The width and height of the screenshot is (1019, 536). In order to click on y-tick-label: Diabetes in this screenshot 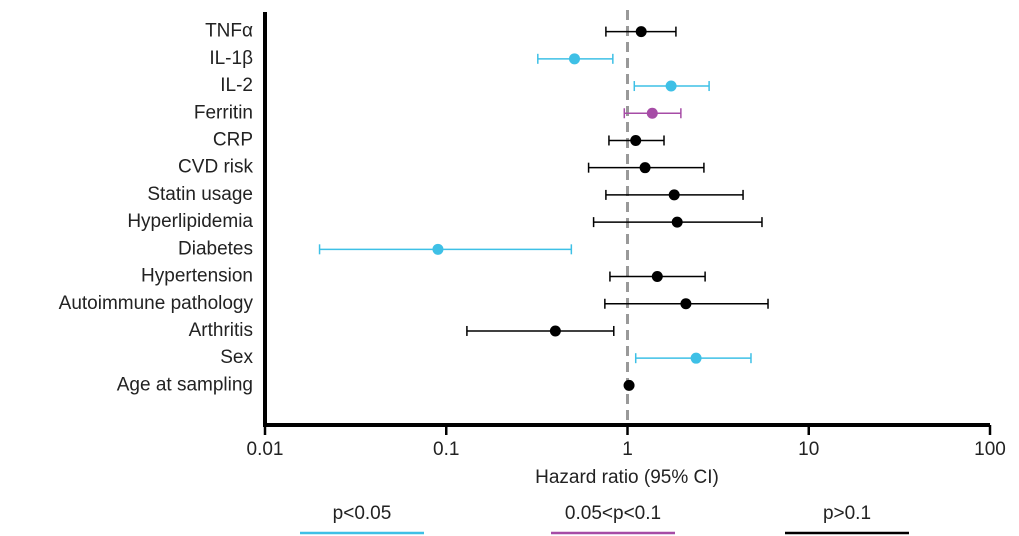, I will do `click(215, 248)`.